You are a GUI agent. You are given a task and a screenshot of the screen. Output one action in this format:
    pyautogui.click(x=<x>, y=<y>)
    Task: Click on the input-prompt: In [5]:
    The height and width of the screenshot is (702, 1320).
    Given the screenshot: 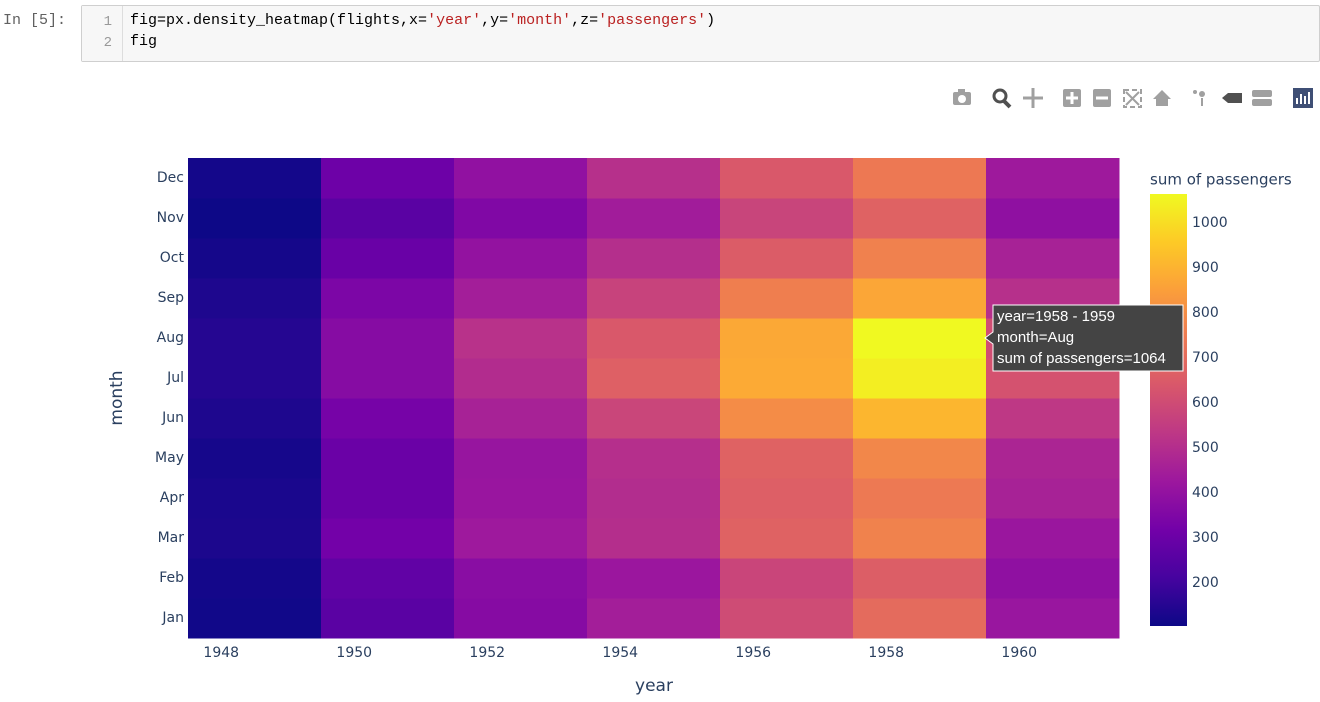 What is the action you would take?
    pyautogui.click(x=35, y=20)
    